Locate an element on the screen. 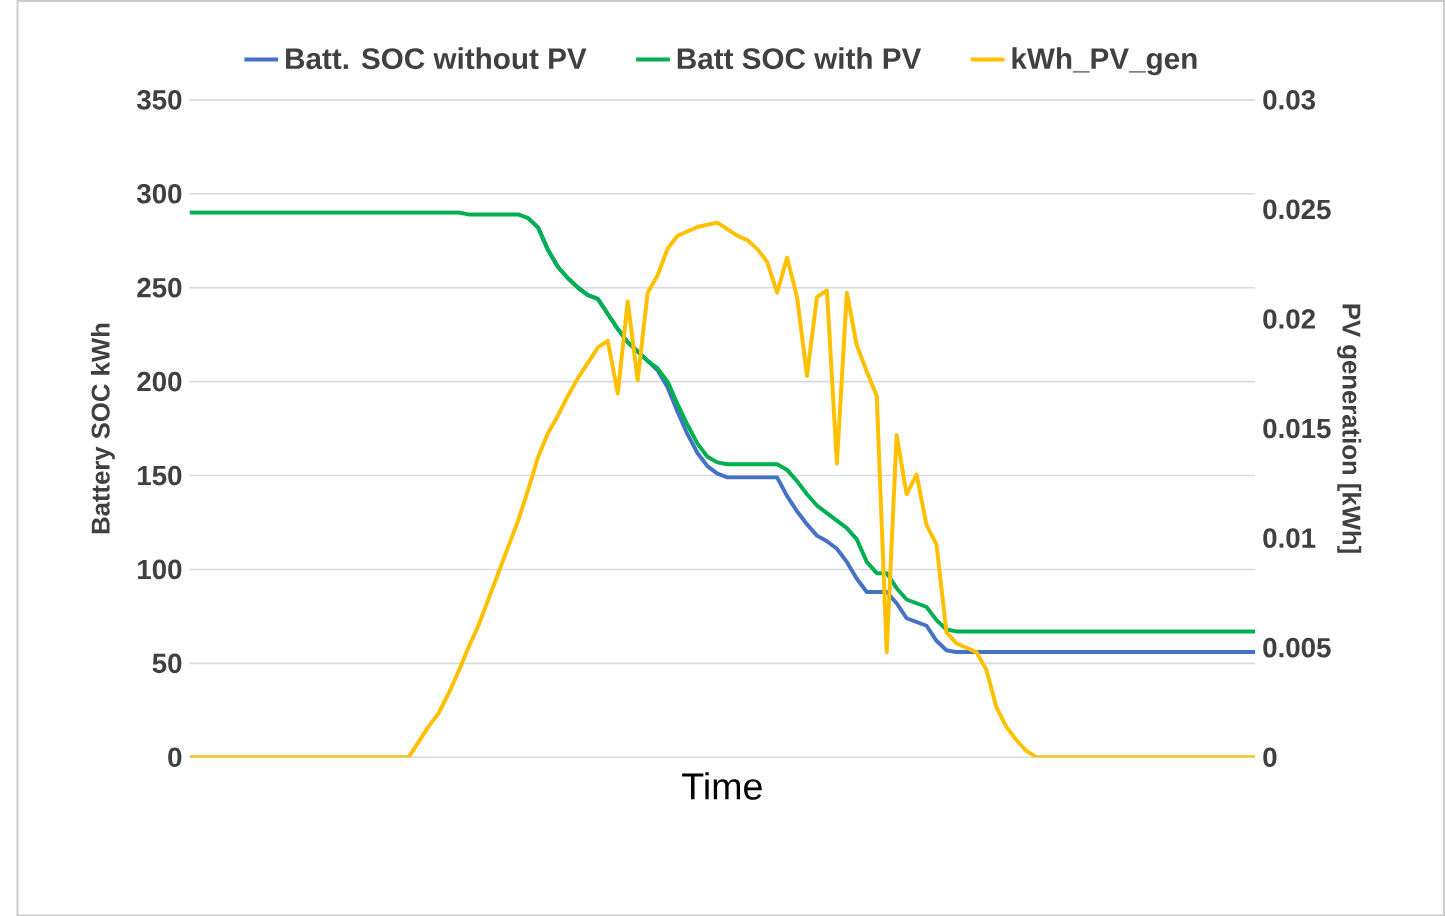  y2-tick-label: 0 is located at coordinates (1270, 757).